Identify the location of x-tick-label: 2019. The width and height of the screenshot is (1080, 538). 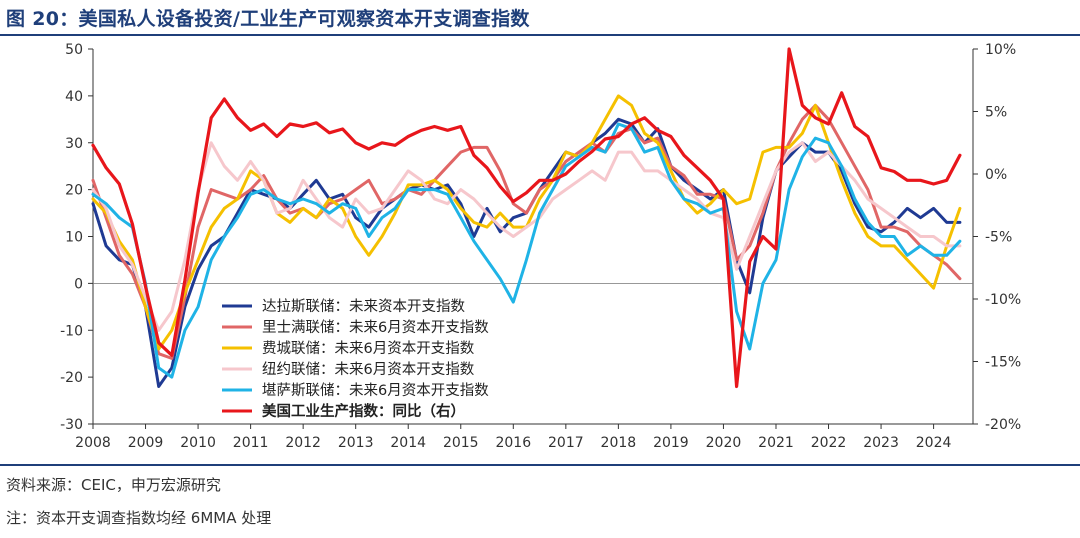
(671, 443).